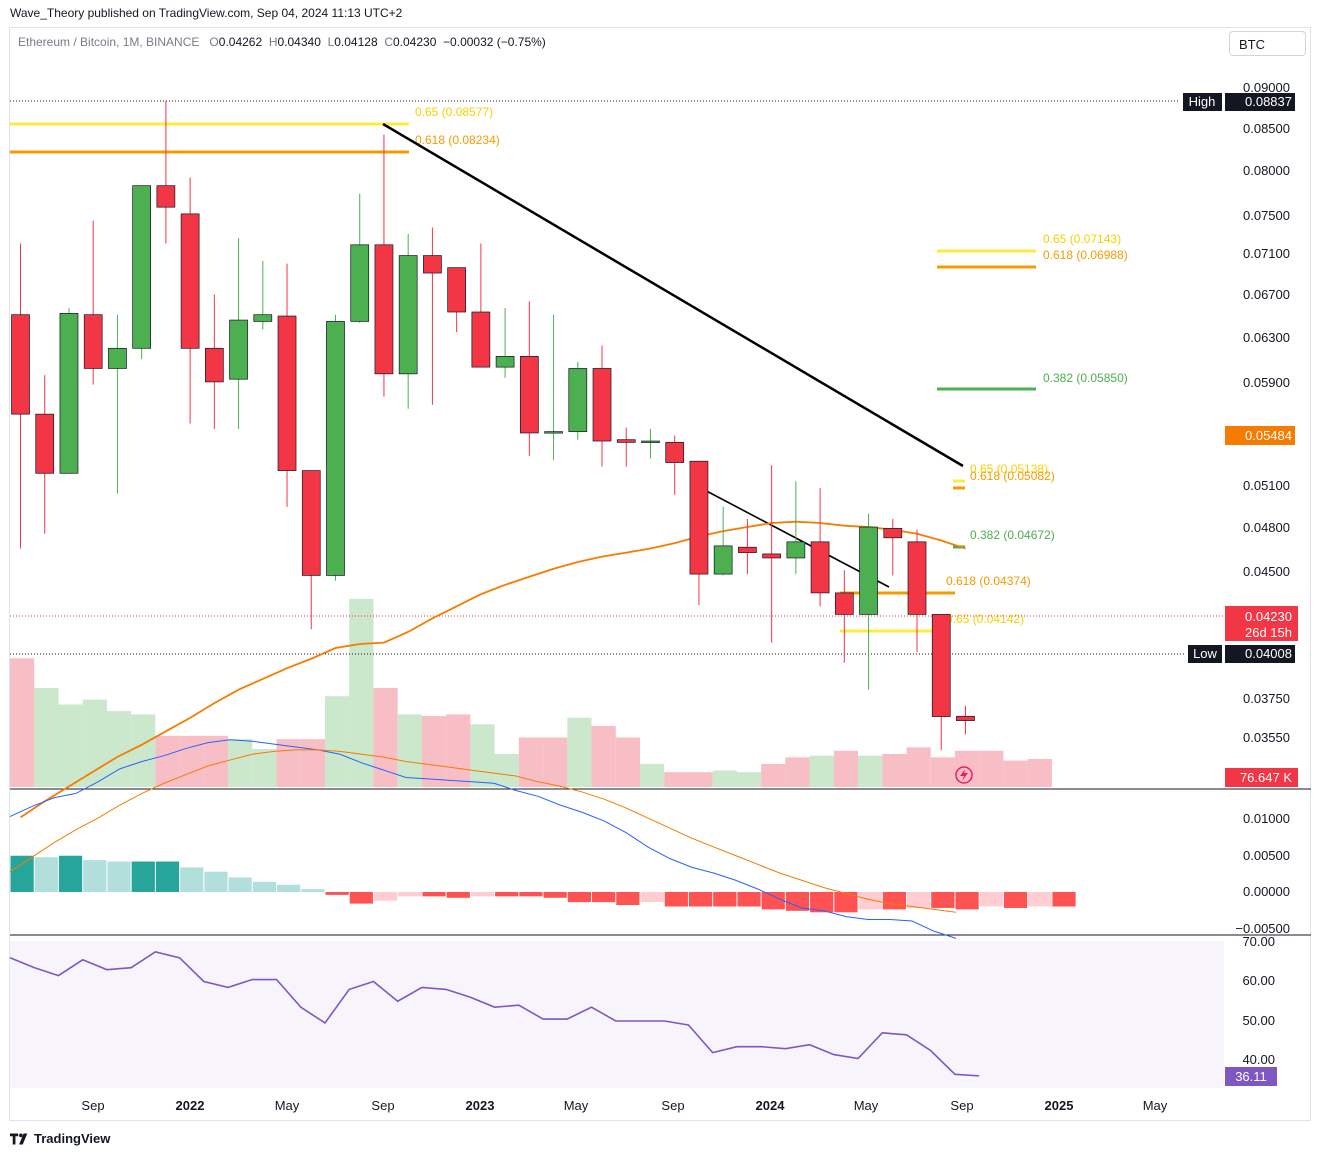  Describe the element at coordinates (1258, 1020) in the screenshot. I see `rsi-axis-tick: 50.00` at that location.